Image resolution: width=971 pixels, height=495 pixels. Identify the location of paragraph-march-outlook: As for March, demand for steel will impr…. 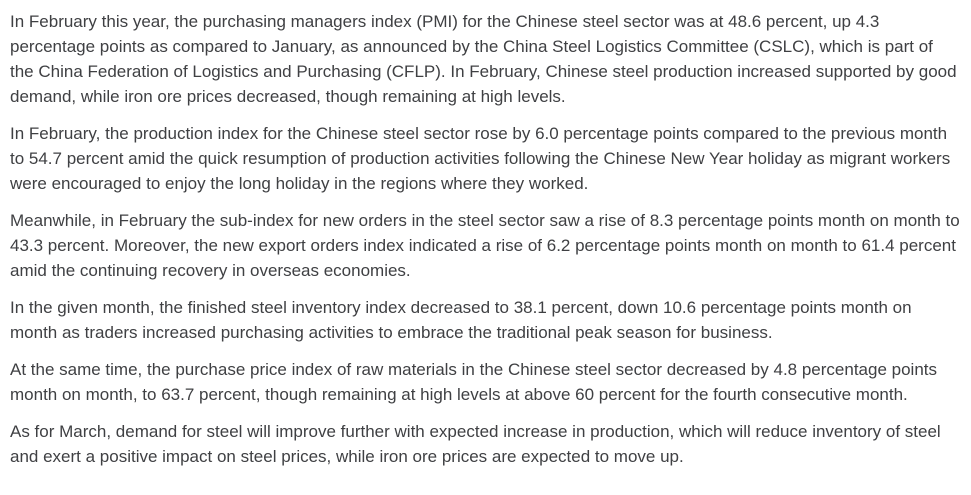
(475, 444).